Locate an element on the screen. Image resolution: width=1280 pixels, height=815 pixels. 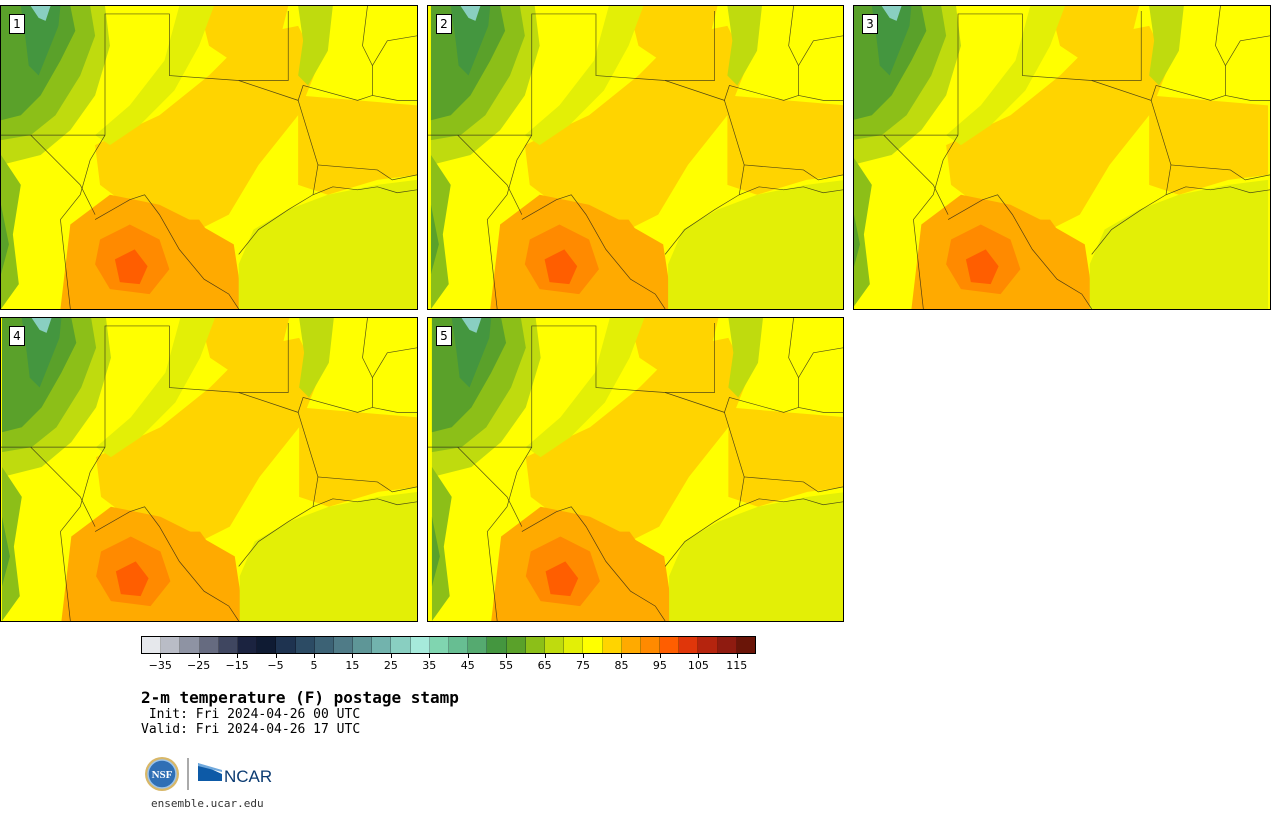
nsf-logo-text: NSF is located at coordinates (162, 775).